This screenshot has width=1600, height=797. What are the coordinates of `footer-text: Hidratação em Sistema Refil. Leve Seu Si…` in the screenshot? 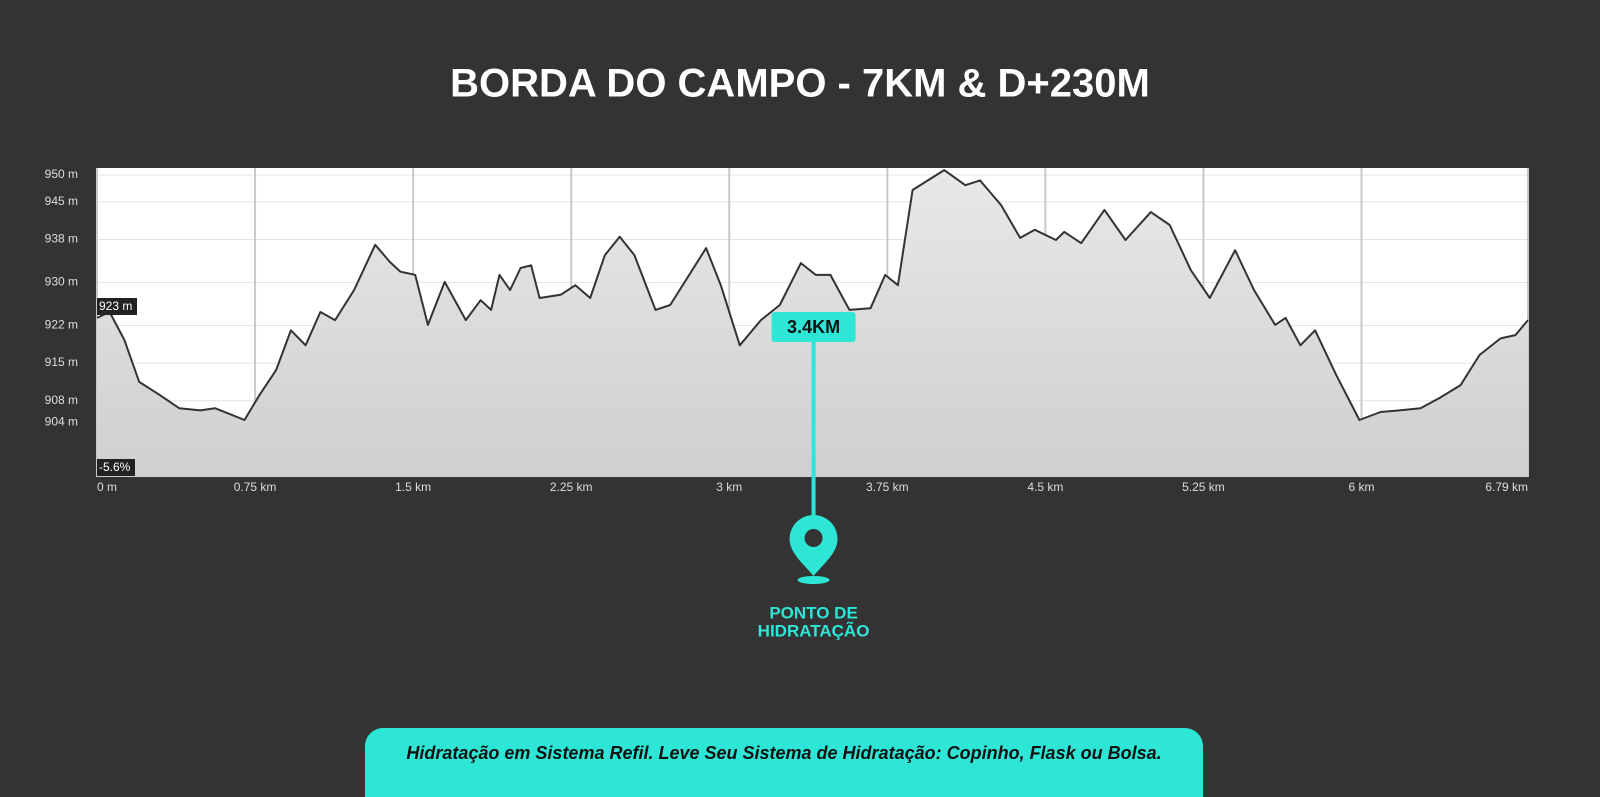 It's located at (783, 753).